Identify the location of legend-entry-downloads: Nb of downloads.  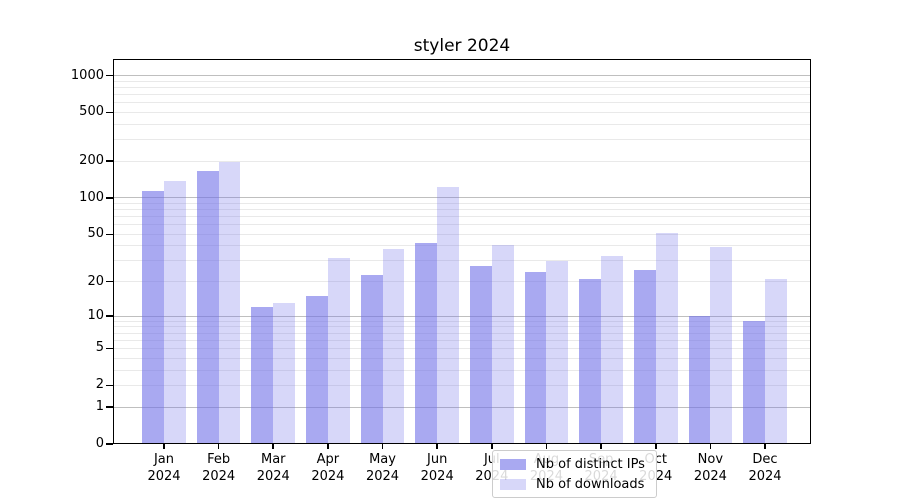
(574, 484).